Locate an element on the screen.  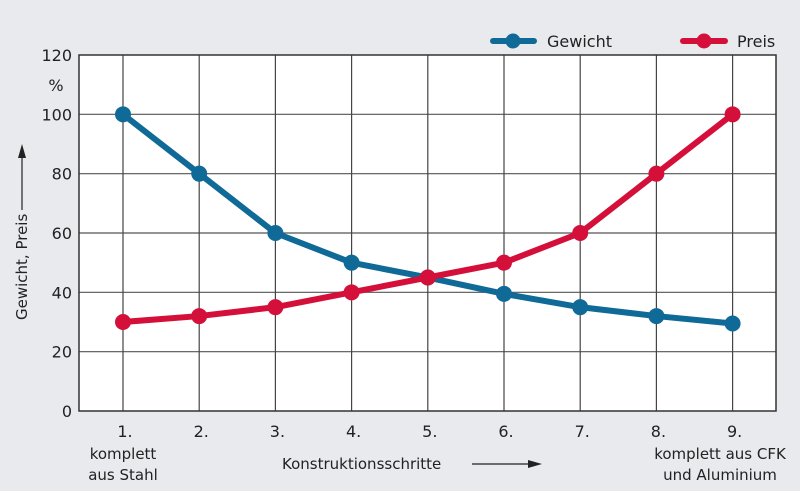
y-tick-label: 0 is located at coordinates (67, 411).